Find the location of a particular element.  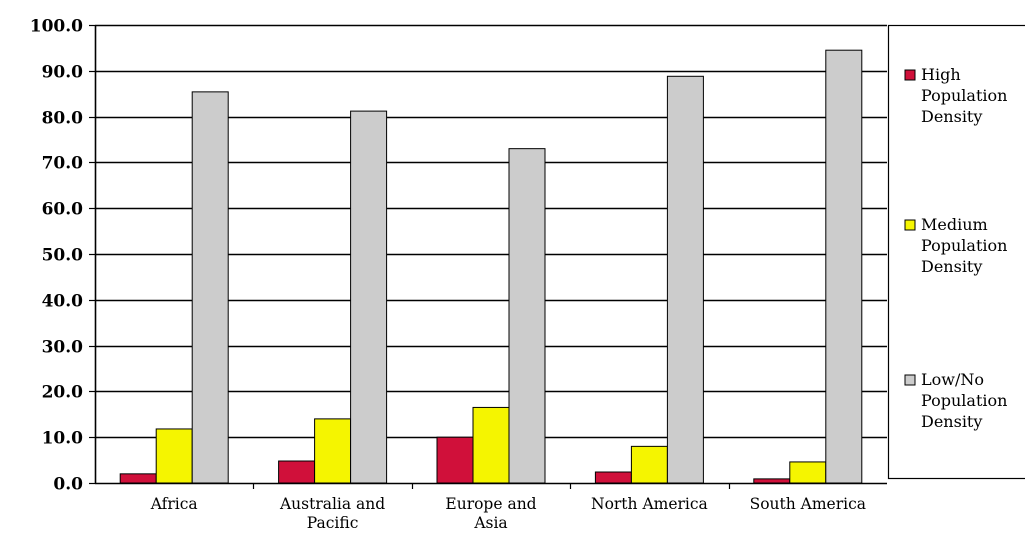

y-tick-label: 100.0 is located at coordinates (56, 27).